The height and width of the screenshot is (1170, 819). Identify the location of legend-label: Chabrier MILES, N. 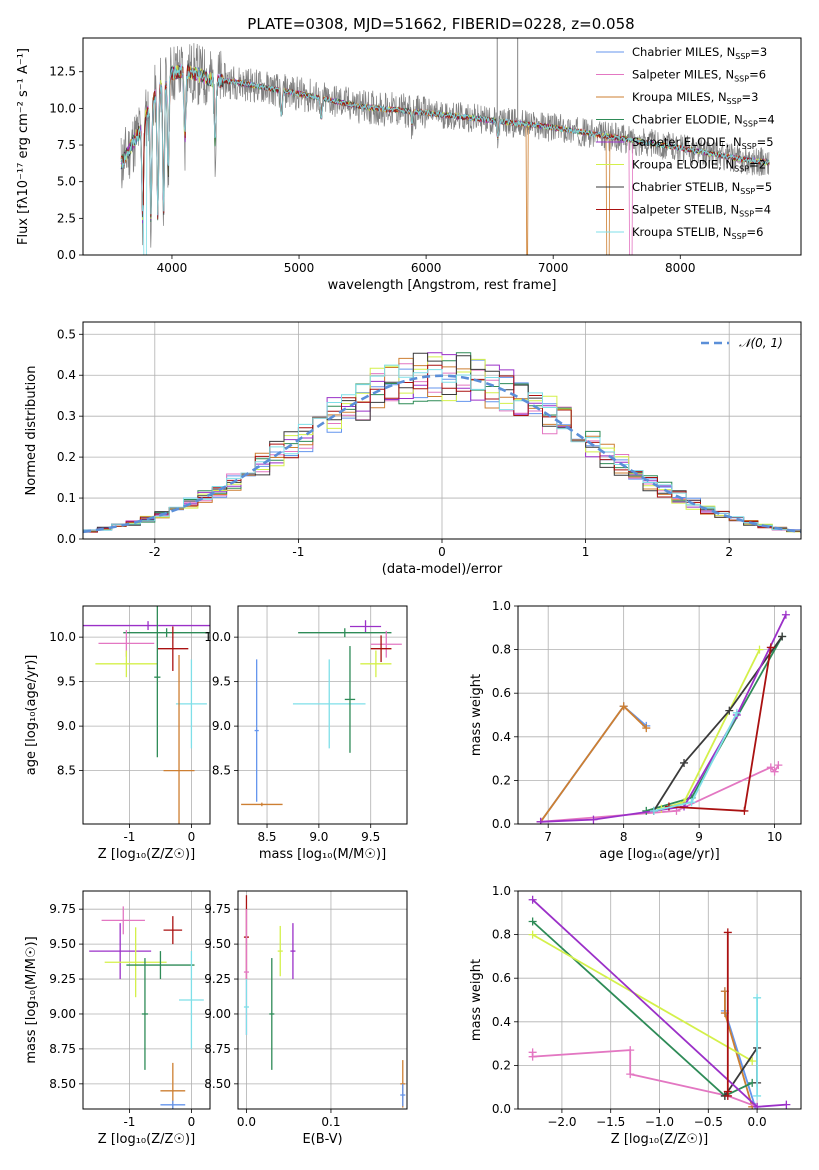
(683, 52).